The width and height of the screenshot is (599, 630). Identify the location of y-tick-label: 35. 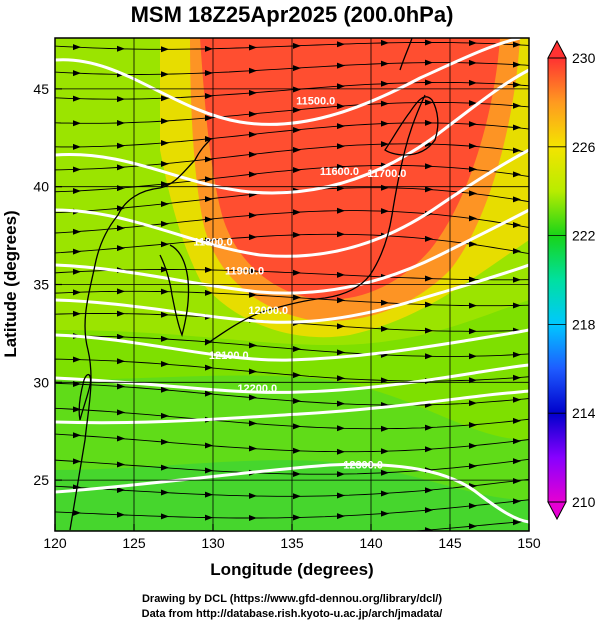
(41, 285).